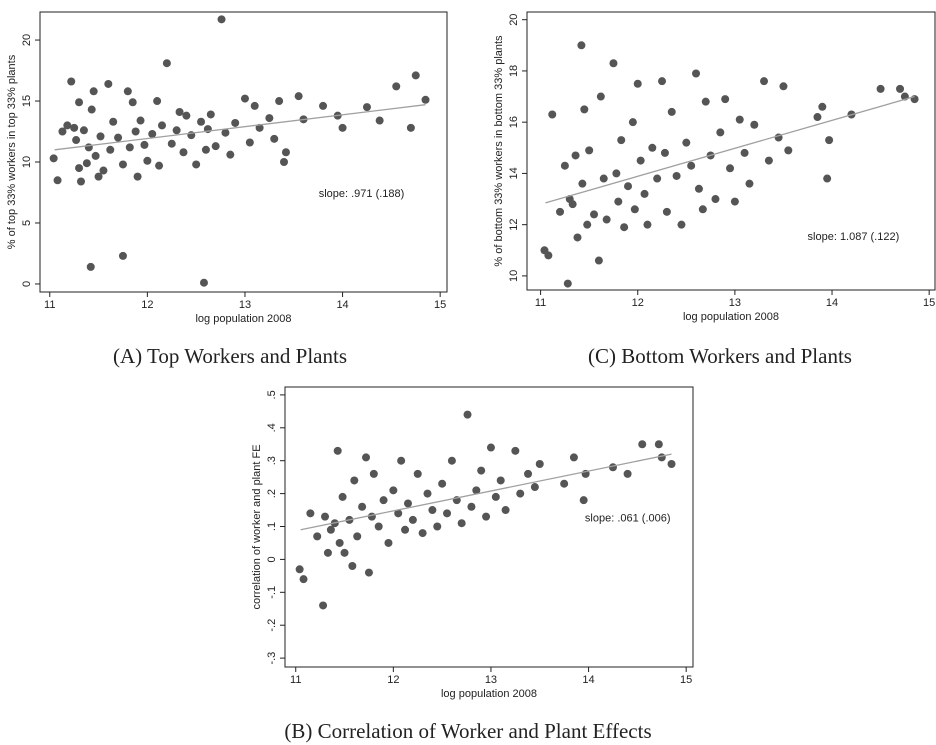 This screenshot has width=936, height=745. What do you see at coordinates (272, 394) in the screenshot?
I see `y-tick-label: .5` at bounding box center [272, 394].